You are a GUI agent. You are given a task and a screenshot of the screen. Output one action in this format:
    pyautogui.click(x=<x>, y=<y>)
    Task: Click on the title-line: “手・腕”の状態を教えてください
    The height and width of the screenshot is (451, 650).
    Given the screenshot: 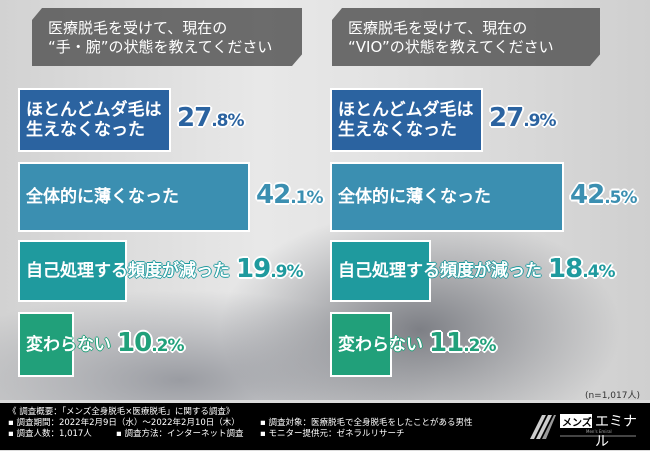 What is the action you would take?
    pyautogui.click(x=160, y=47)
    